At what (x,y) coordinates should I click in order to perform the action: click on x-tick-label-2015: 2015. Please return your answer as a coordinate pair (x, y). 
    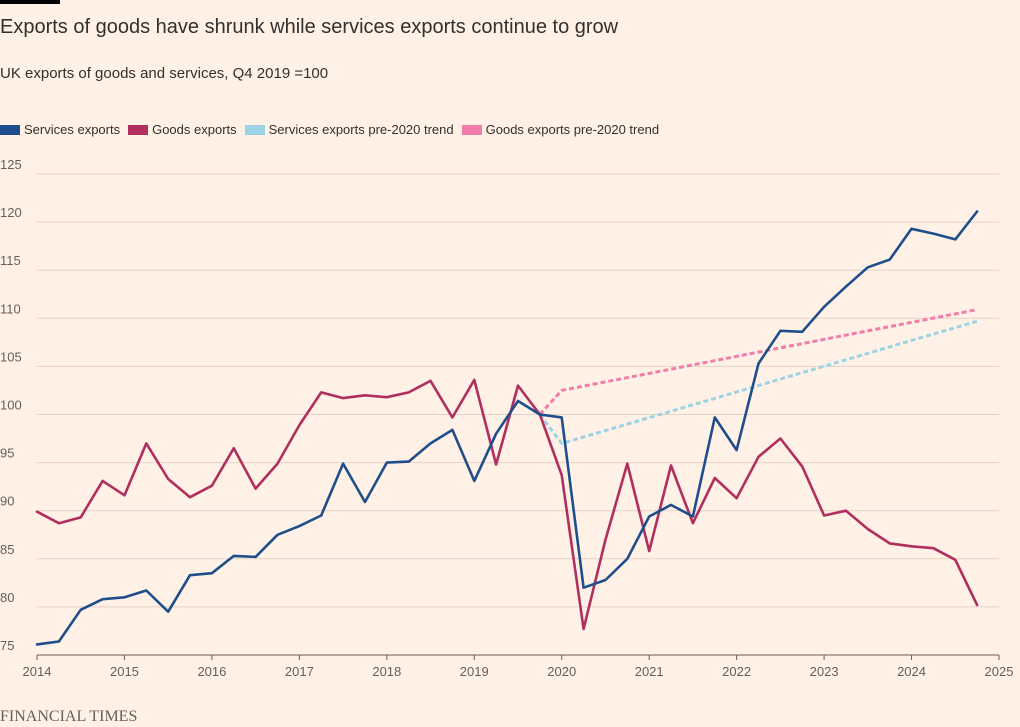
    Looking at the image, I should click on (124, 671).